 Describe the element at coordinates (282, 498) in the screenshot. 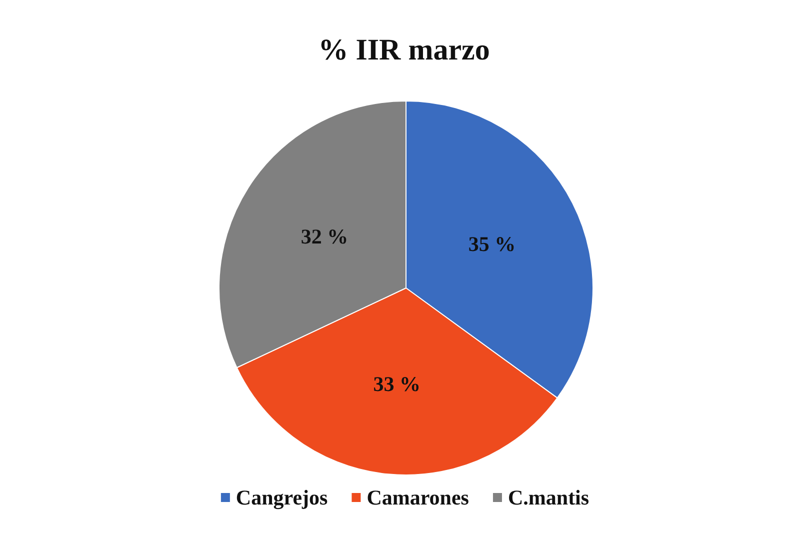

I see `legend-label: Cangrejos` at that location.